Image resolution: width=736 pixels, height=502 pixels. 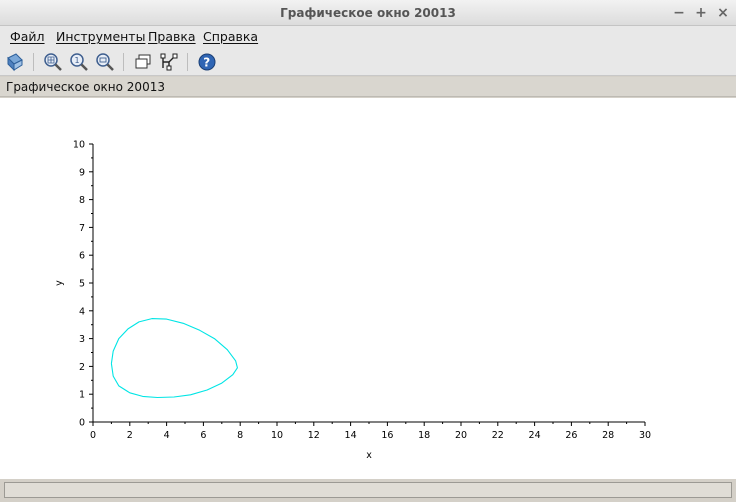 What do you see at coordinates (27, 36) in the screenshot?
I see `menu-file: Файл` at bounding box center [27, 36].